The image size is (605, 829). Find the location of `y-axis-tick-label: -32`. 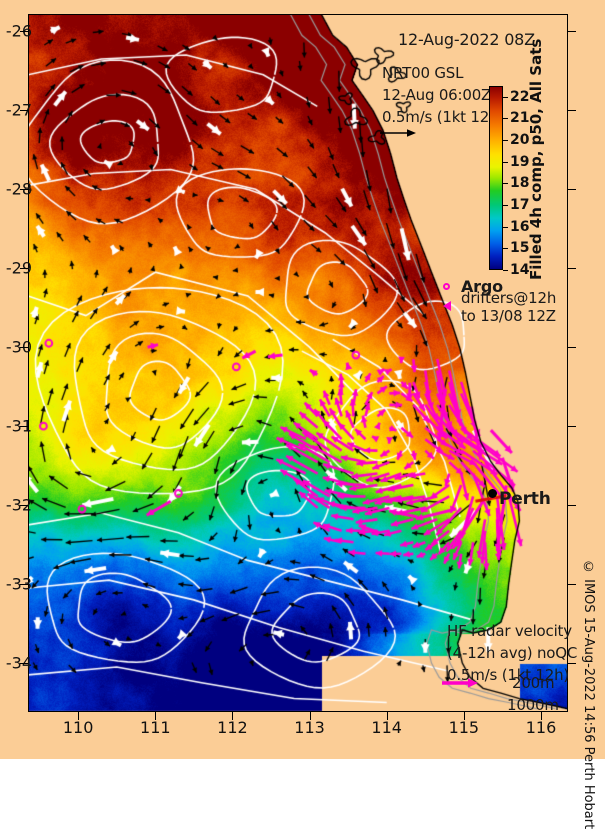

y-axis-tick-label: -32 is located at coordinates (18, 505).